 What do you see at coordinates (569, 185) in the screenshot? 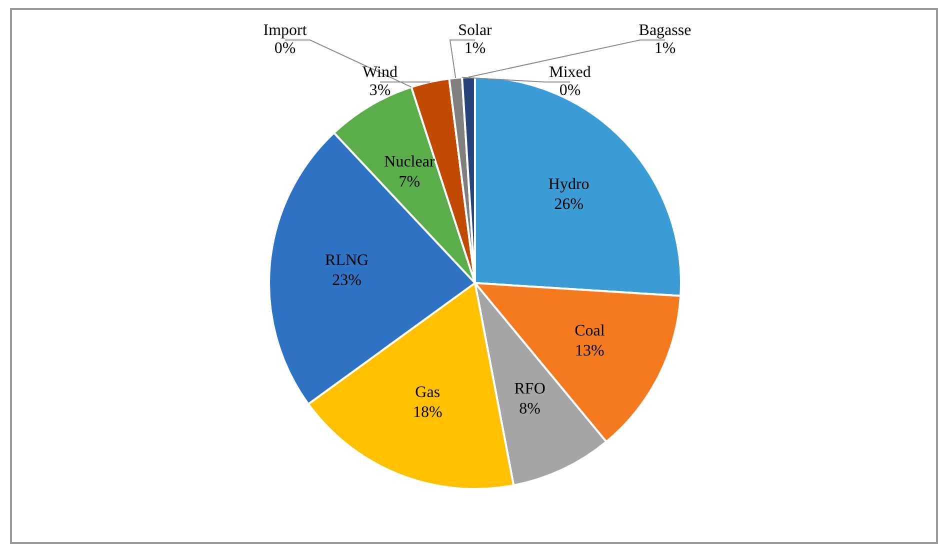
I see `slice-label: Hydro` at bounding box center [569, 185].